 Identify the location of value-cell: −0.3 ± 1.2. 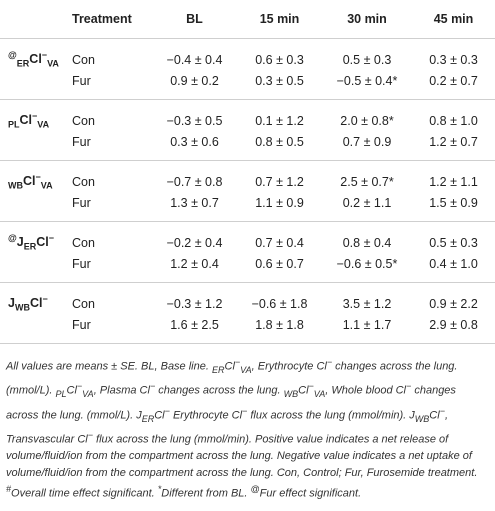
(194, 303).